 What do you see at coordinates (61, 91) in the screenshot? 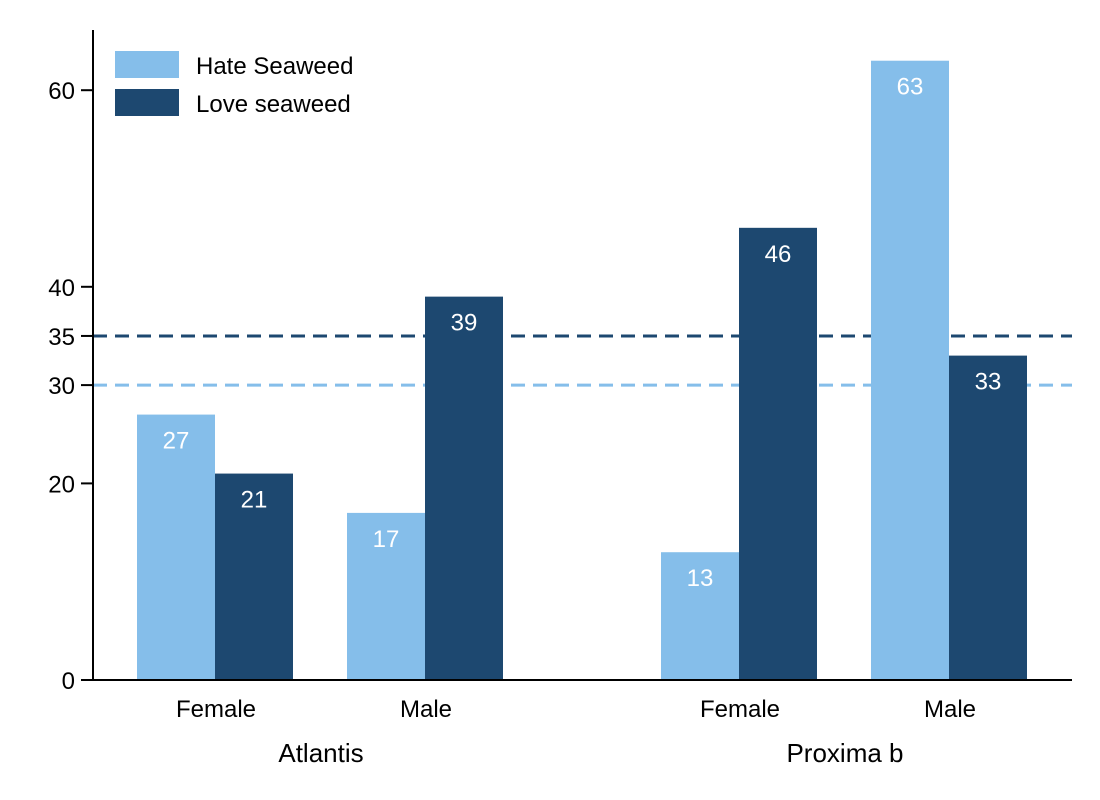
I see `y-tick-label: 60` at bounding box center [61, 91].